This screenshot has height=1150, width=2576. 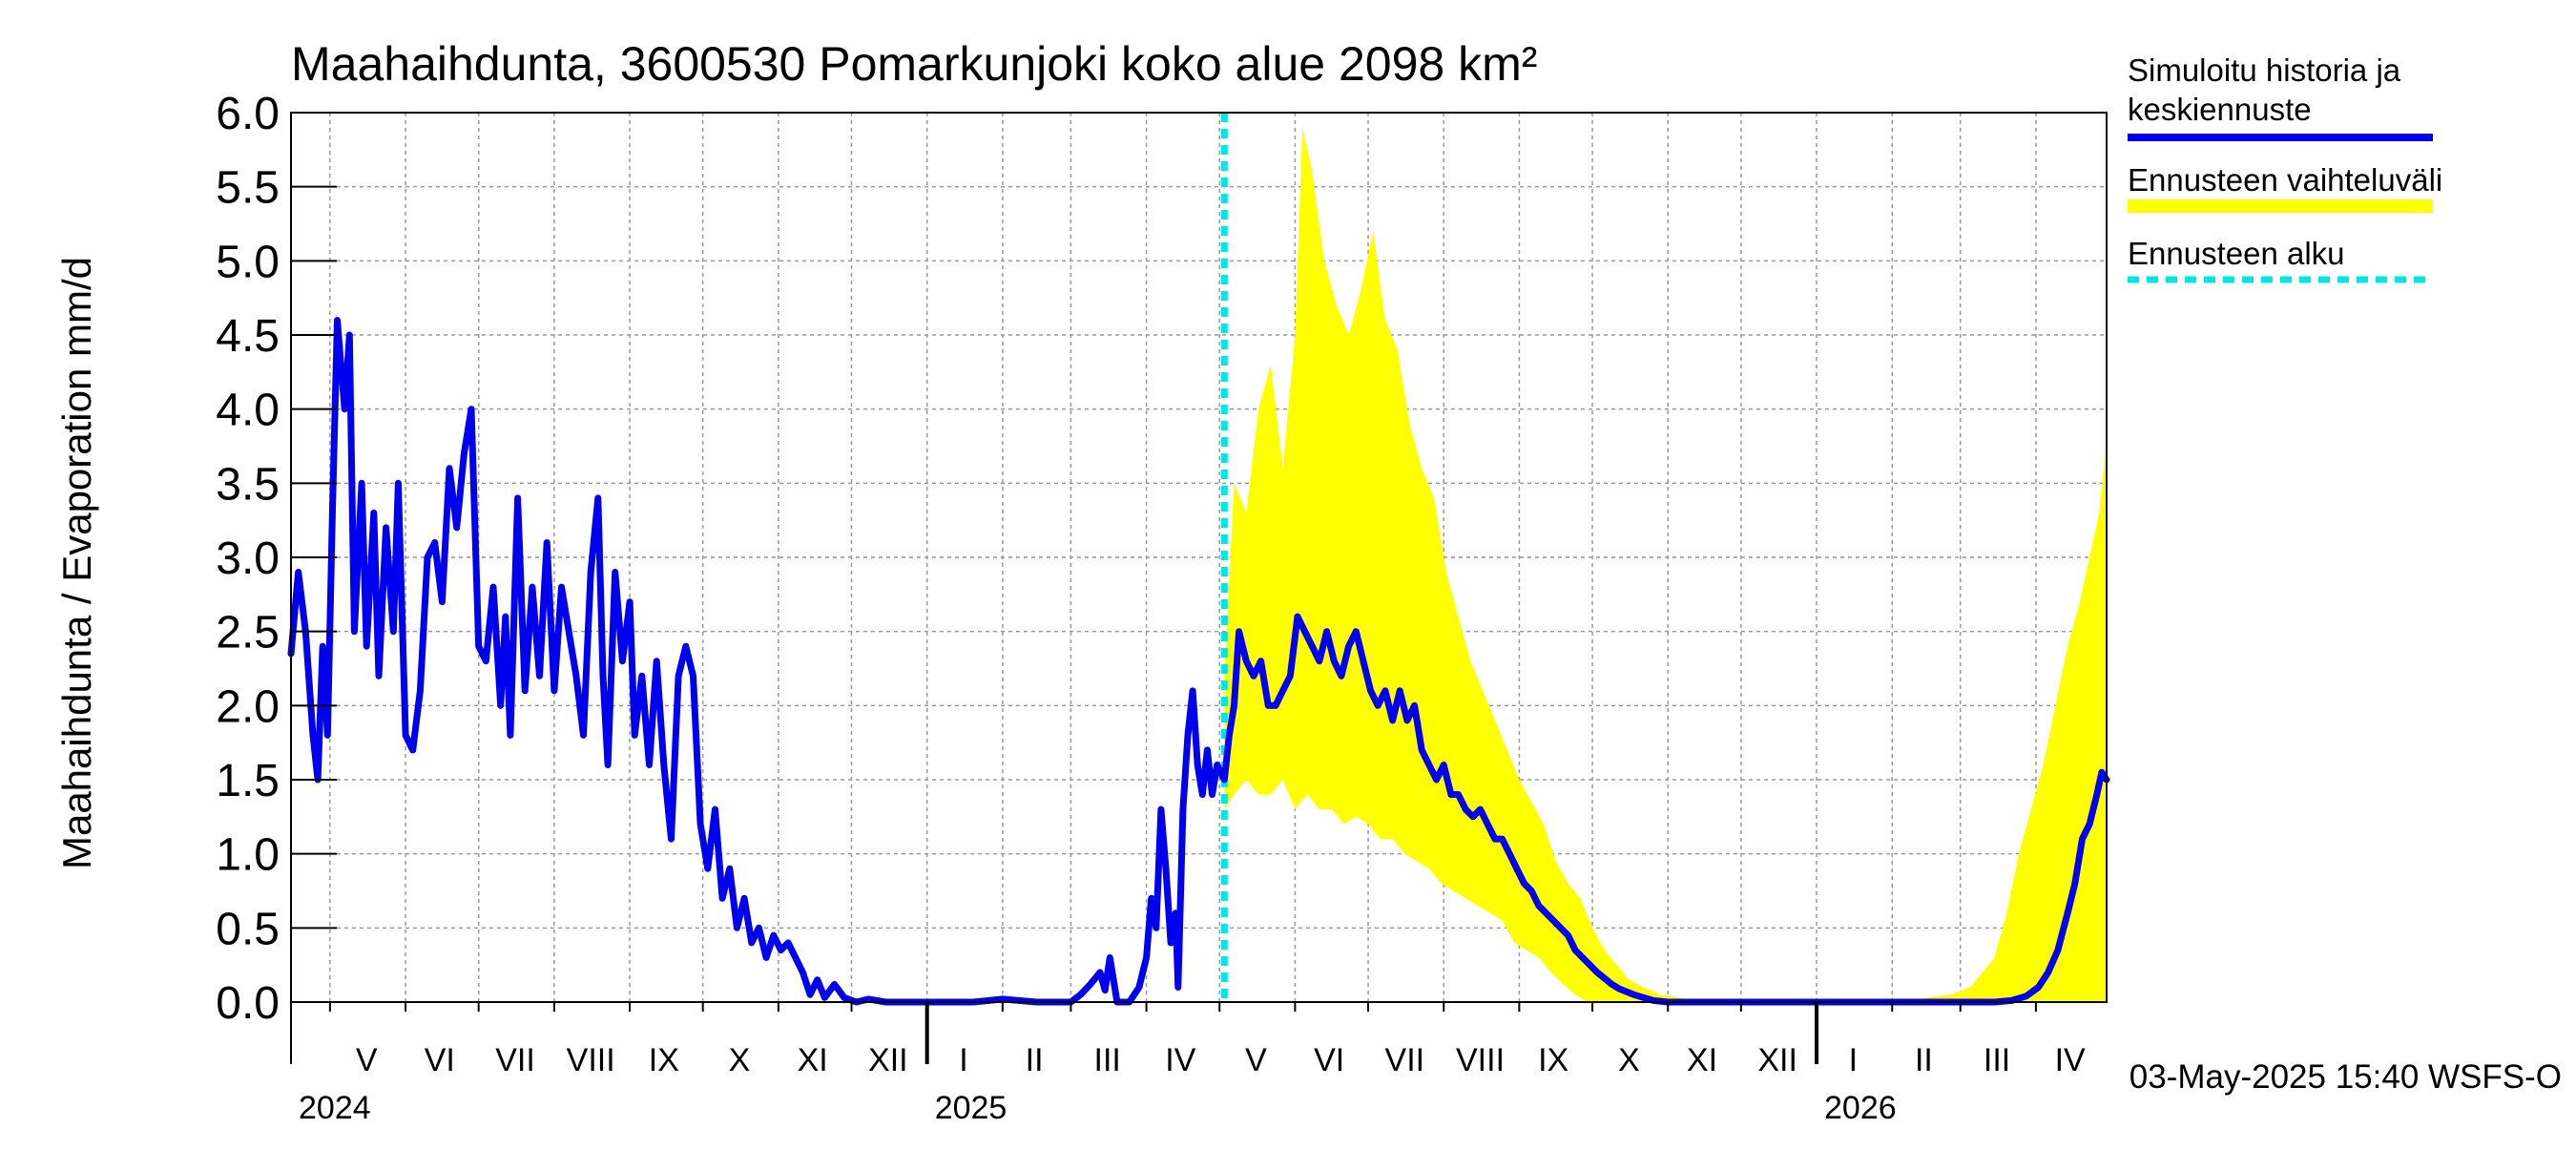 I want to click on y-tick-label: 6.0, so click(x=248, y=114).